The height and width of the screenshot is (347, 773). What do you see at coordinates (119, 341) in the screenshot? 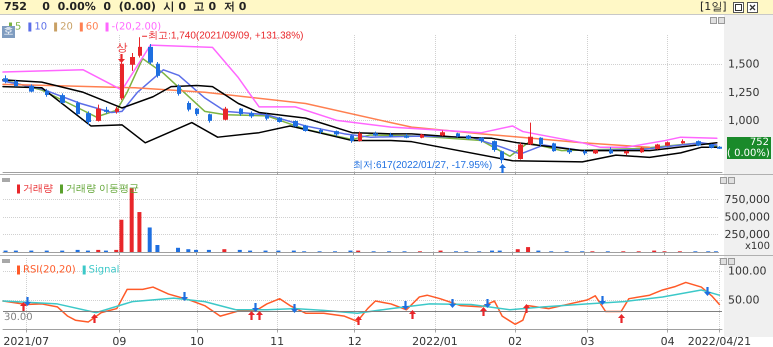
I see `x-tick-label: 09` at bounding box center [119, 341].